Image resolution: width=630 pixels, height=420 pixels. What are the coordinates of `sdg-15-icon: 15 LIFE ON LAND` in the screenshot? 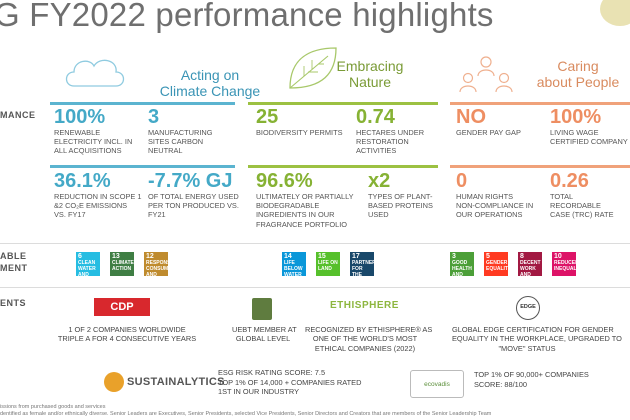 It's located at (328, 264).